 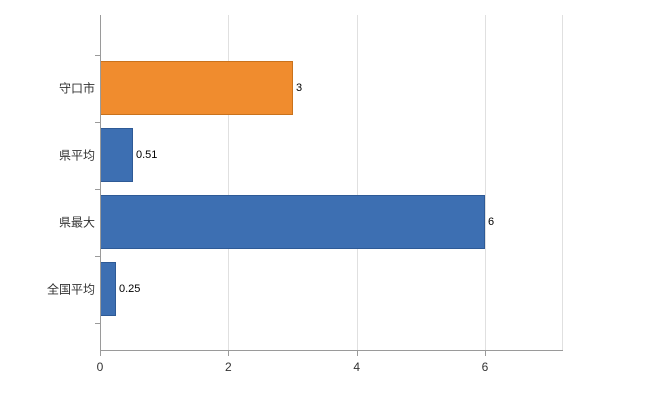 I want to click on category-label: 県平均, so click(x=76, y=155).